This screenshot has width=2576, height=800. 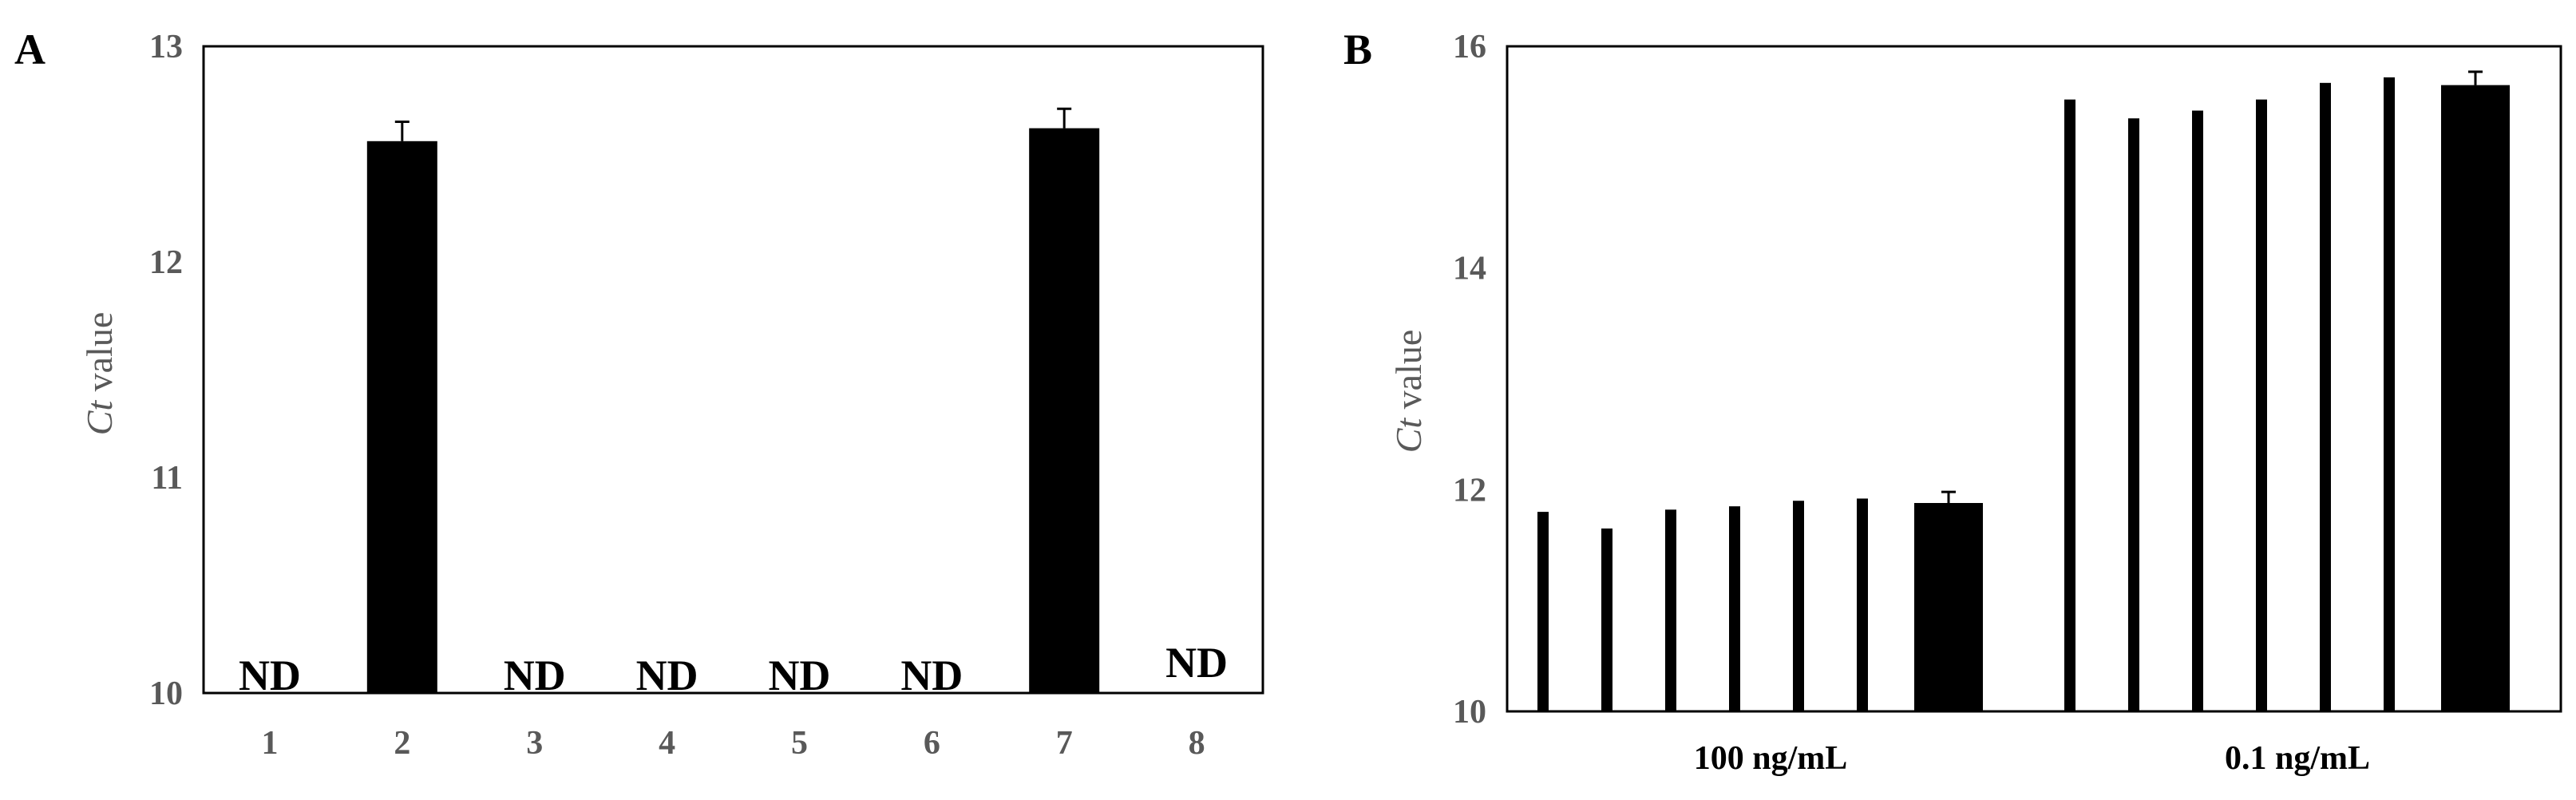 I want to click on panel-b-mean-bar-g2, so click(x=2475, y=398).